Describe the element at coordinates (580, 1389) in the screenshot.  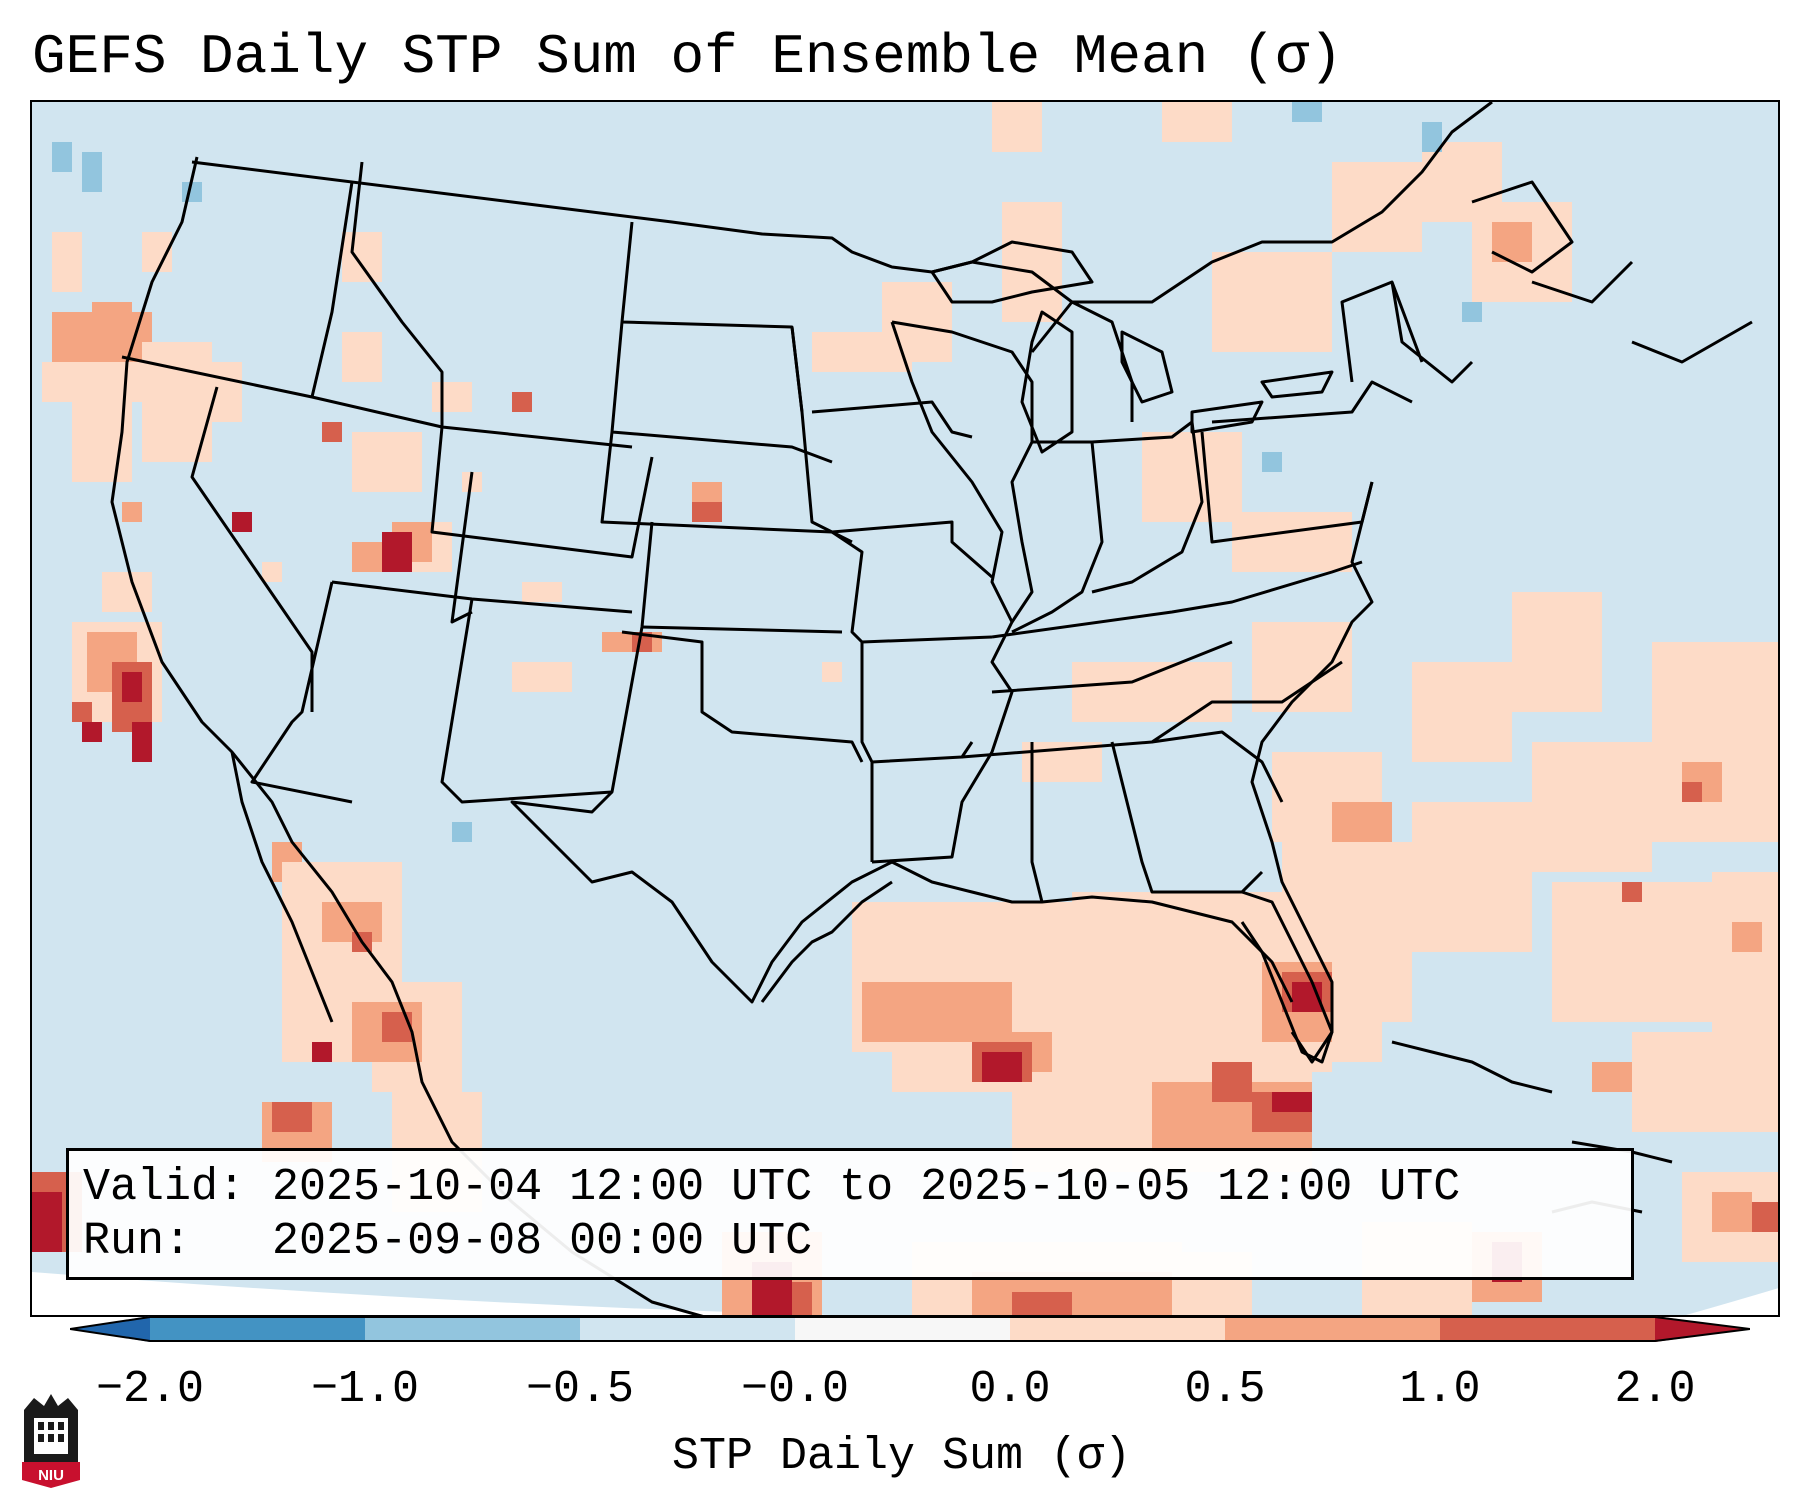
I see `colorbar-tick-label: −0.5` at that location.